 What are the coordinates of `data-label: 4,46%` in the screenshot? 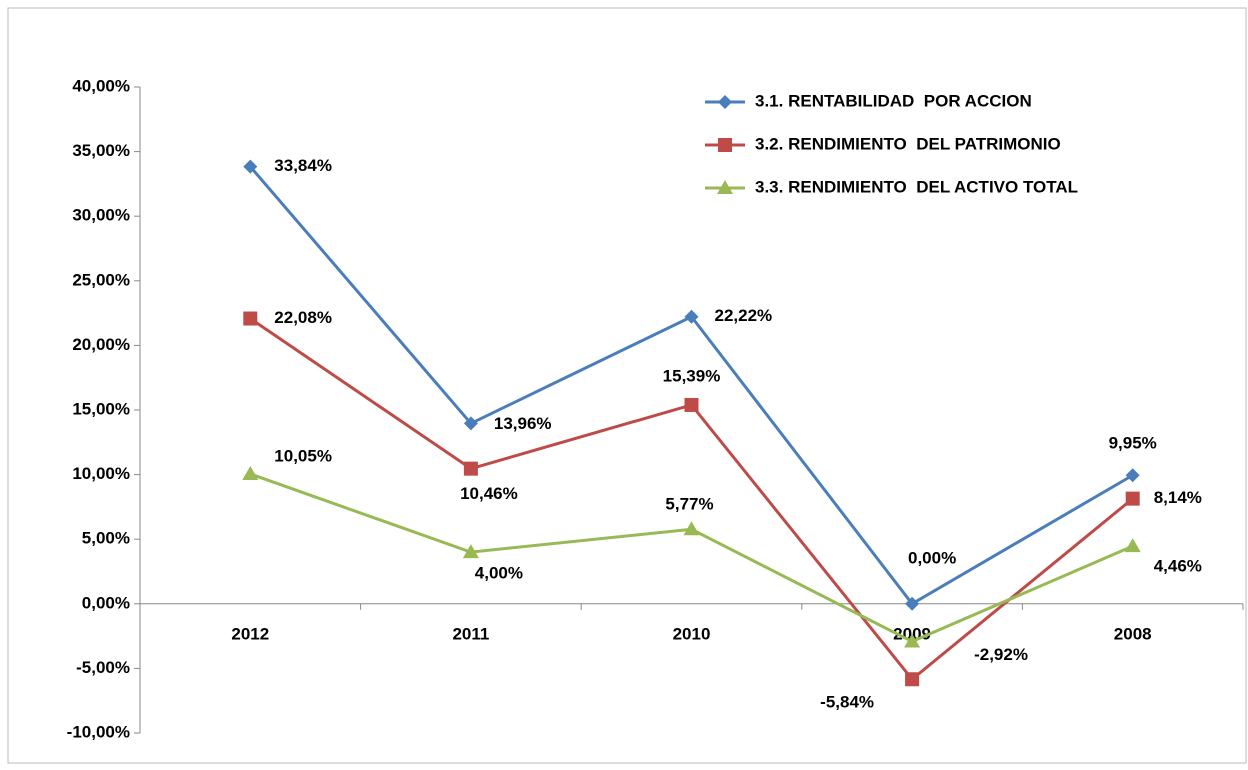 It's located at (1178, 566).